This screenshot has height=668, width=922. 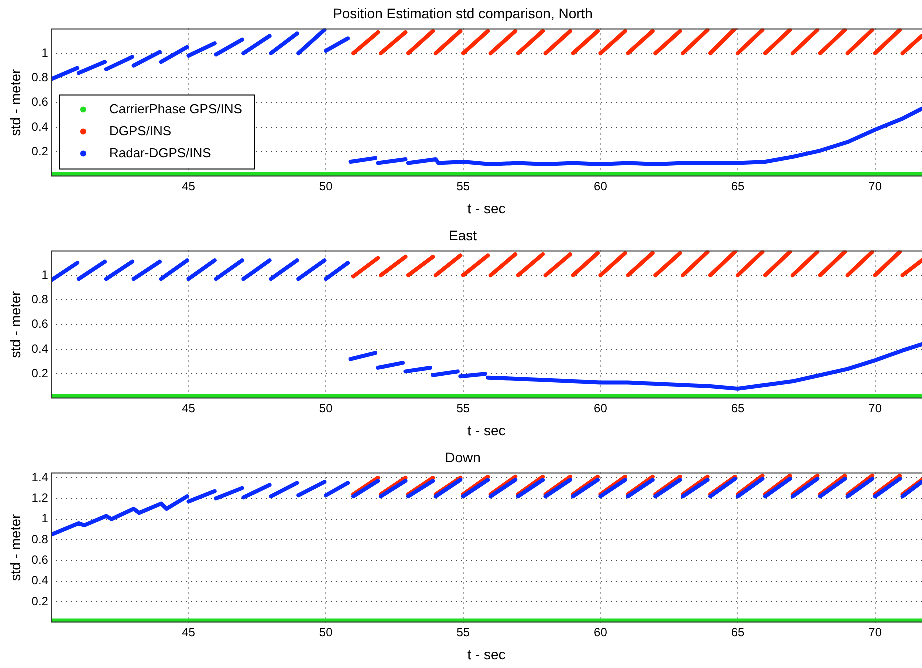 What do you see at coordinates (40, 477) in the screenshot?
I see `y-tick-label: 1.4` at bounding box center [40, 477].